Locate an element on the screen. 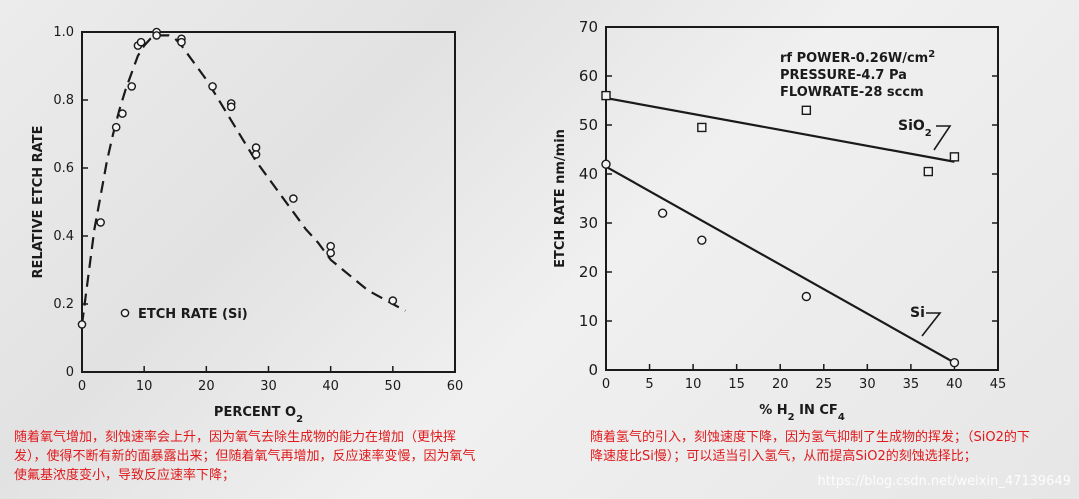  y-tick-label: 0.2 is located at coordinates (63, 304).